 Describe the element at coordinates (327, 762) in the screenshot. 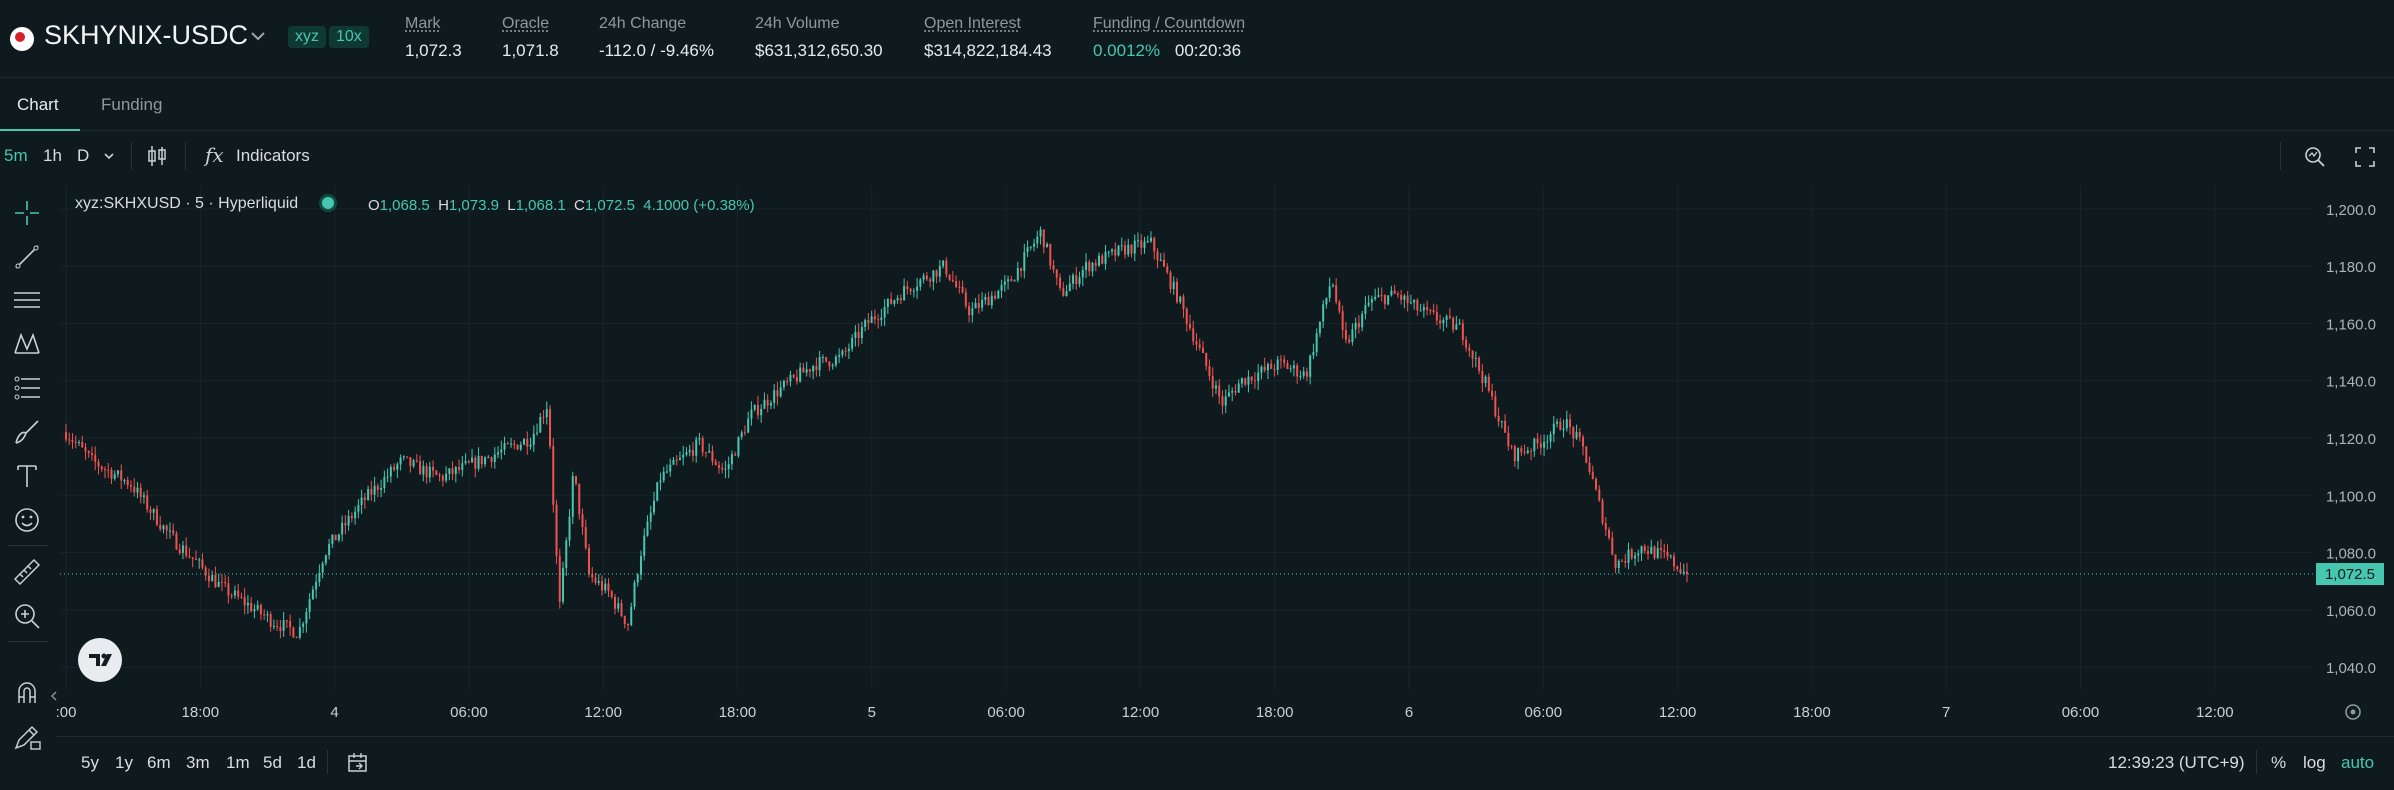

I see `bottom-divider` at that location.